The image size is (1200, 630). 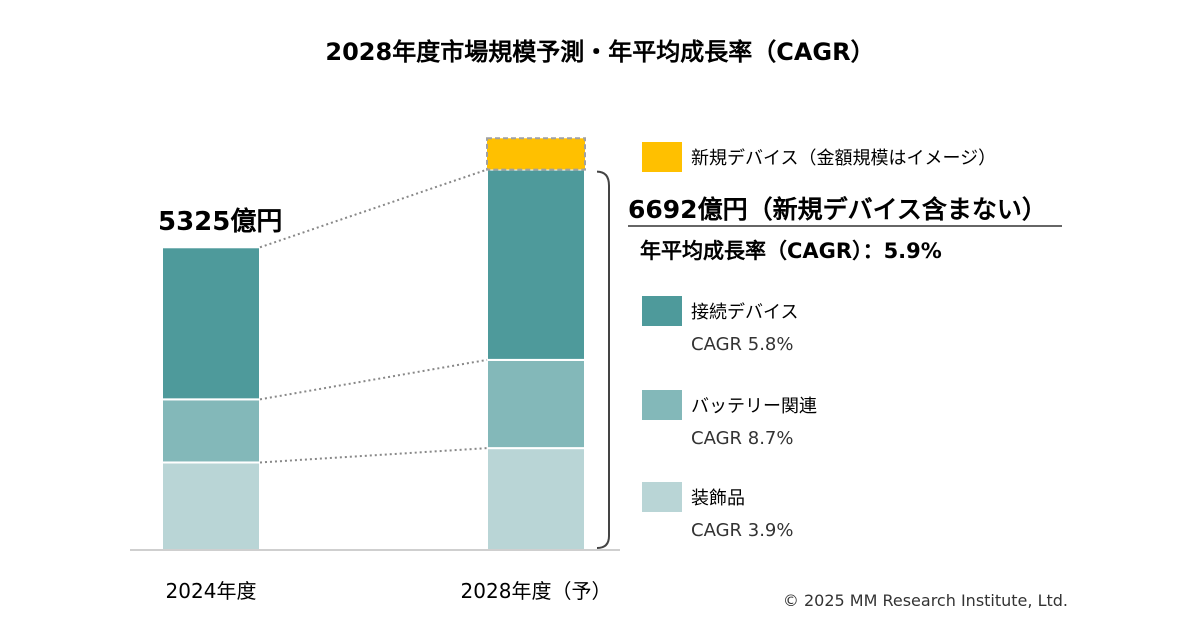 What do you see at coordinates (603, 359) in the screenshot?
I see `bracket` at bounding box center [603, 359].